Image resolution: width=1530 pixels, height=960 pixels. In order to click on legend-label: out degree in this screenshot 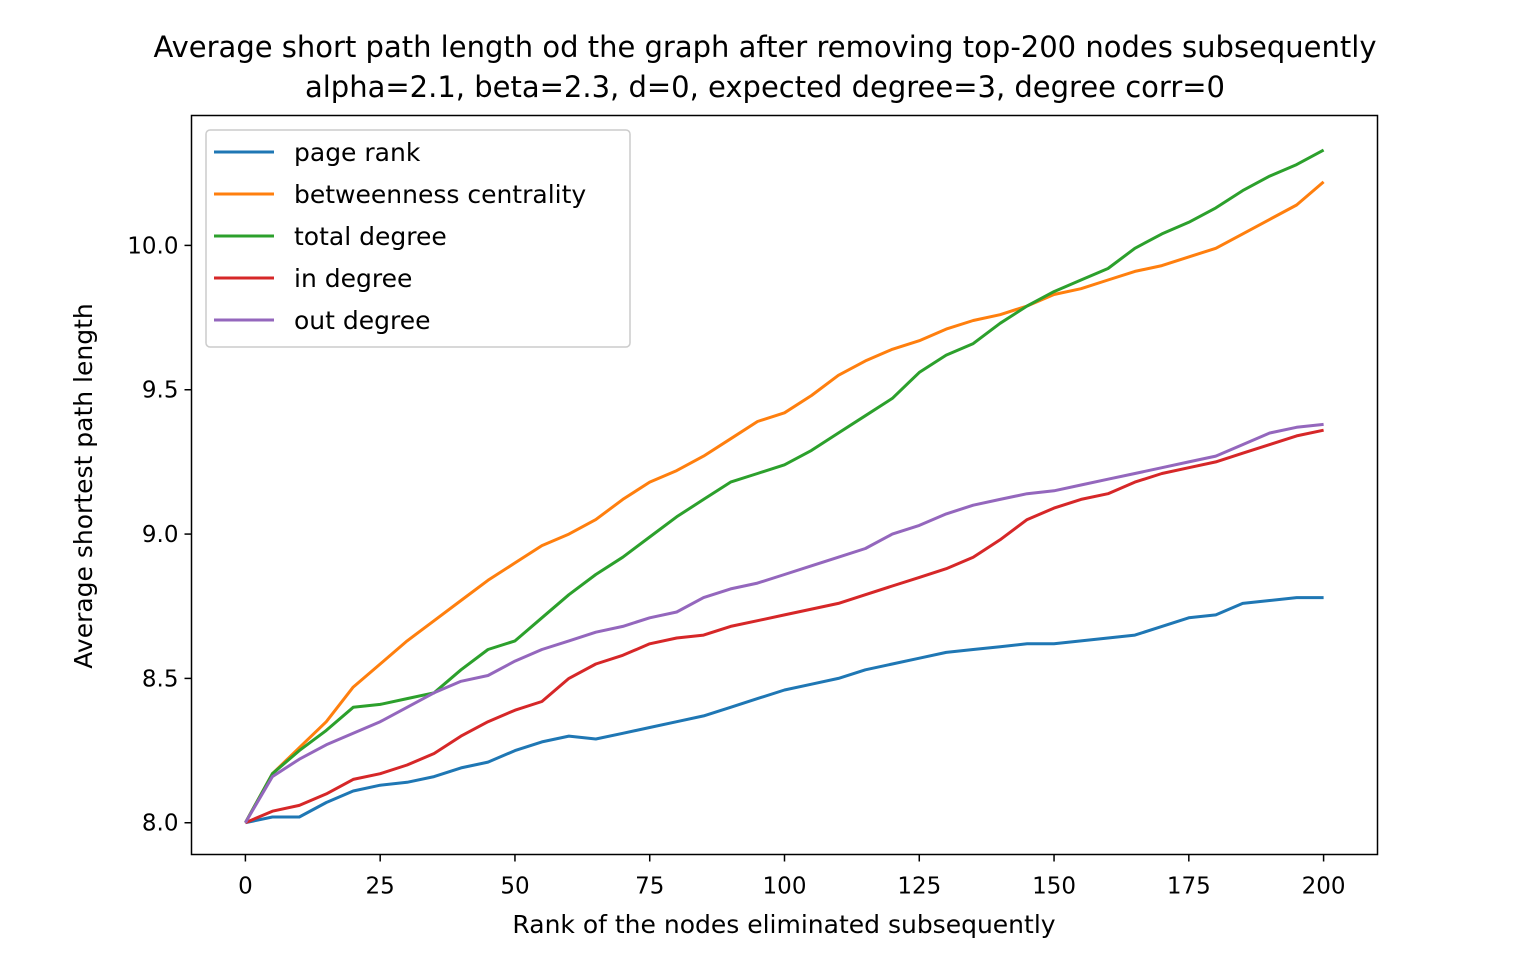, I will do `click(362, 320)`.